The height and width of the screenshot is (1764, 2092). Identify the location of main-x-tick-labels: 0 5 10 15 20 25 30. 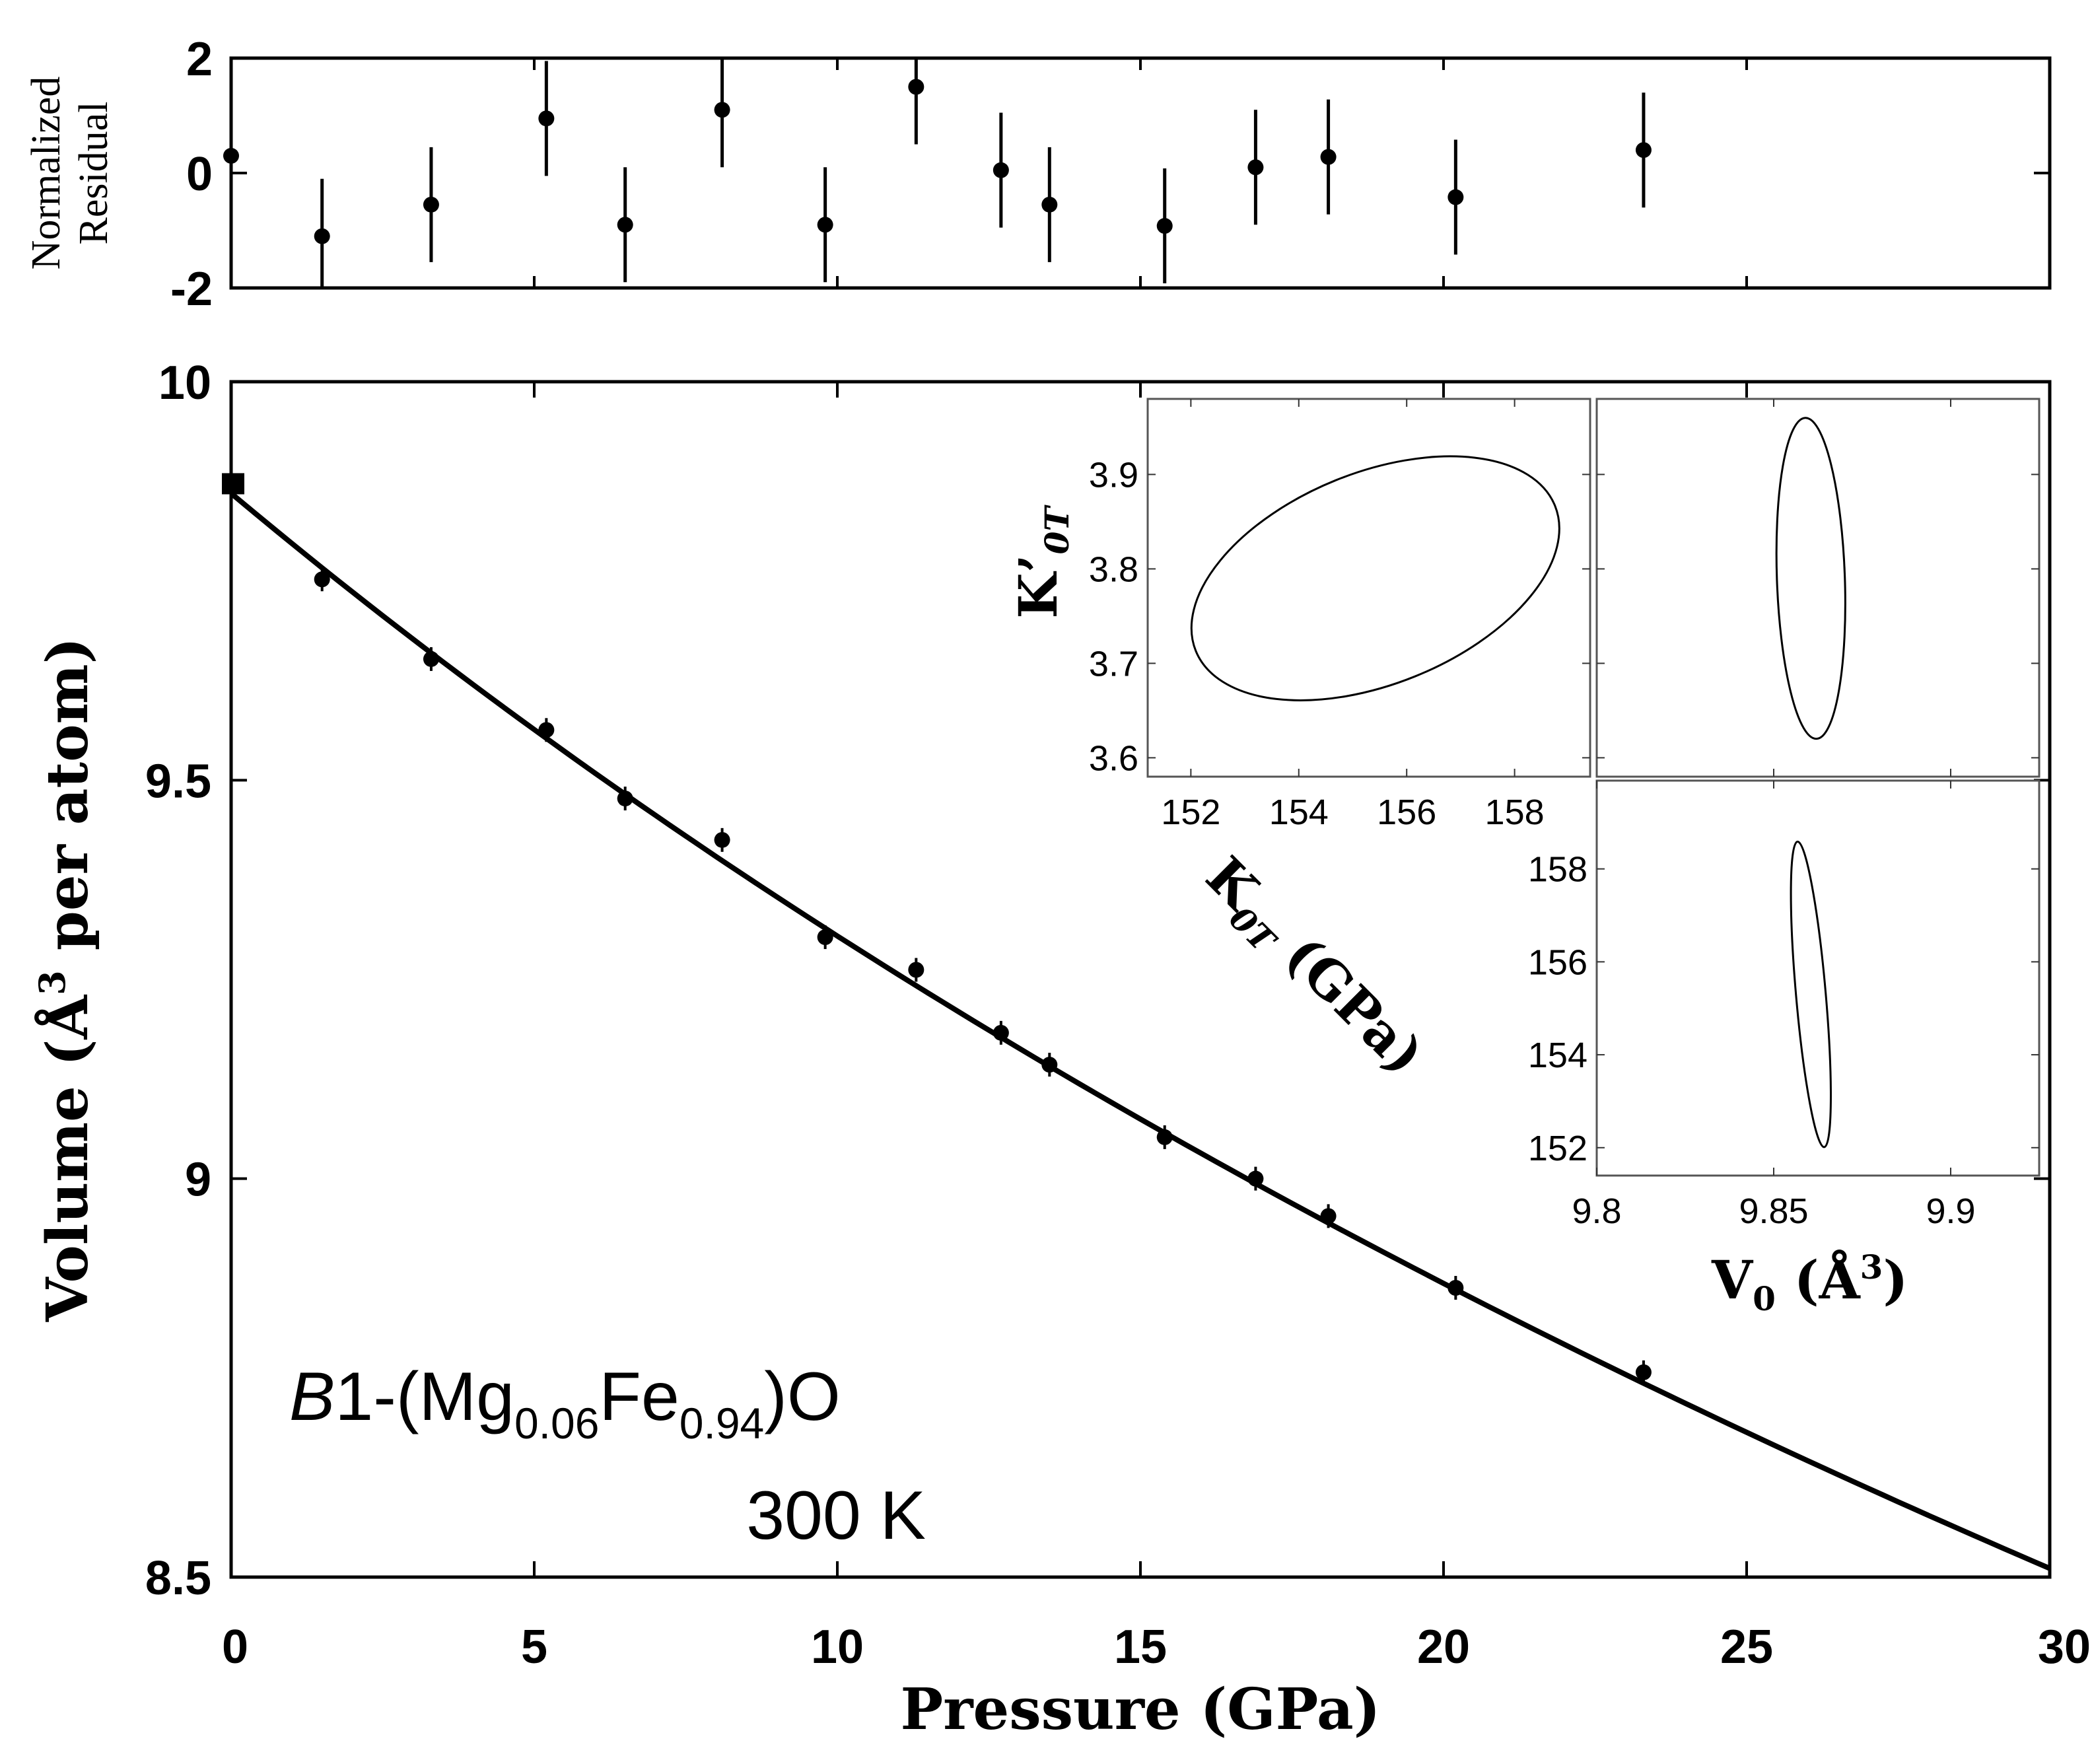
(1156, 1648).